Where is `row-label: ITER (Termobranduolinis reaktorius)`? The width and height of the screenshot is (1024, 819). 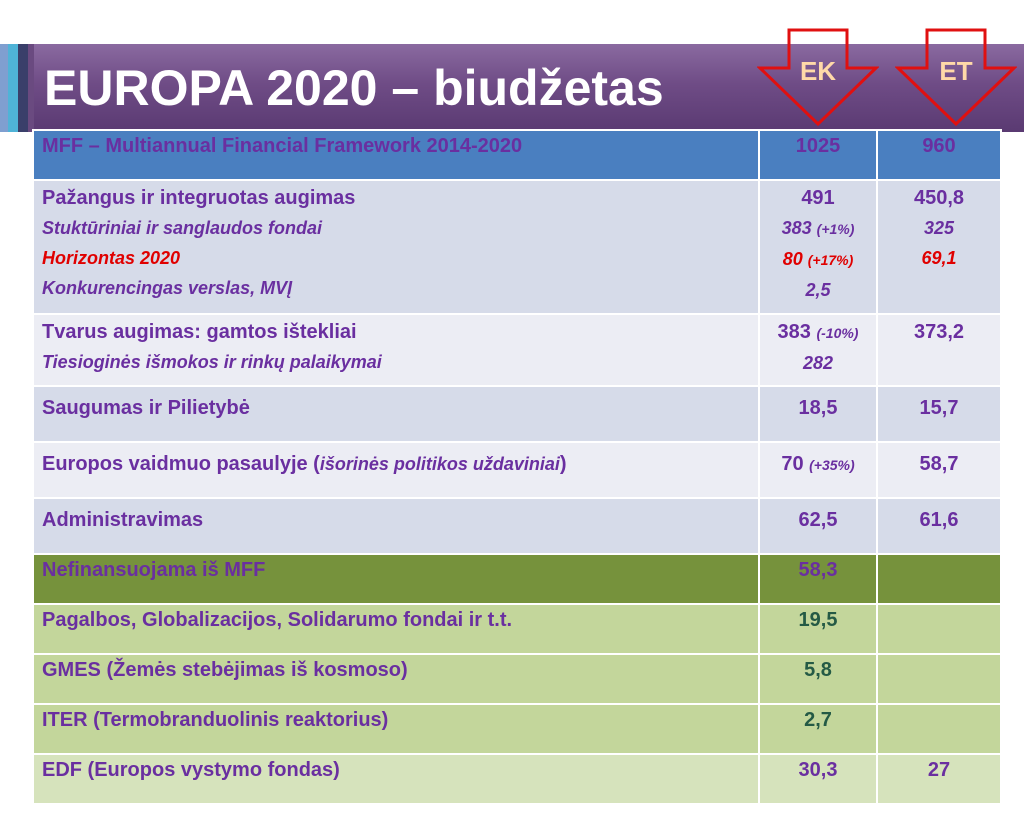 row-label: ITER (Termobranduolinis reaktorius) is located at coordinates (396, 729).